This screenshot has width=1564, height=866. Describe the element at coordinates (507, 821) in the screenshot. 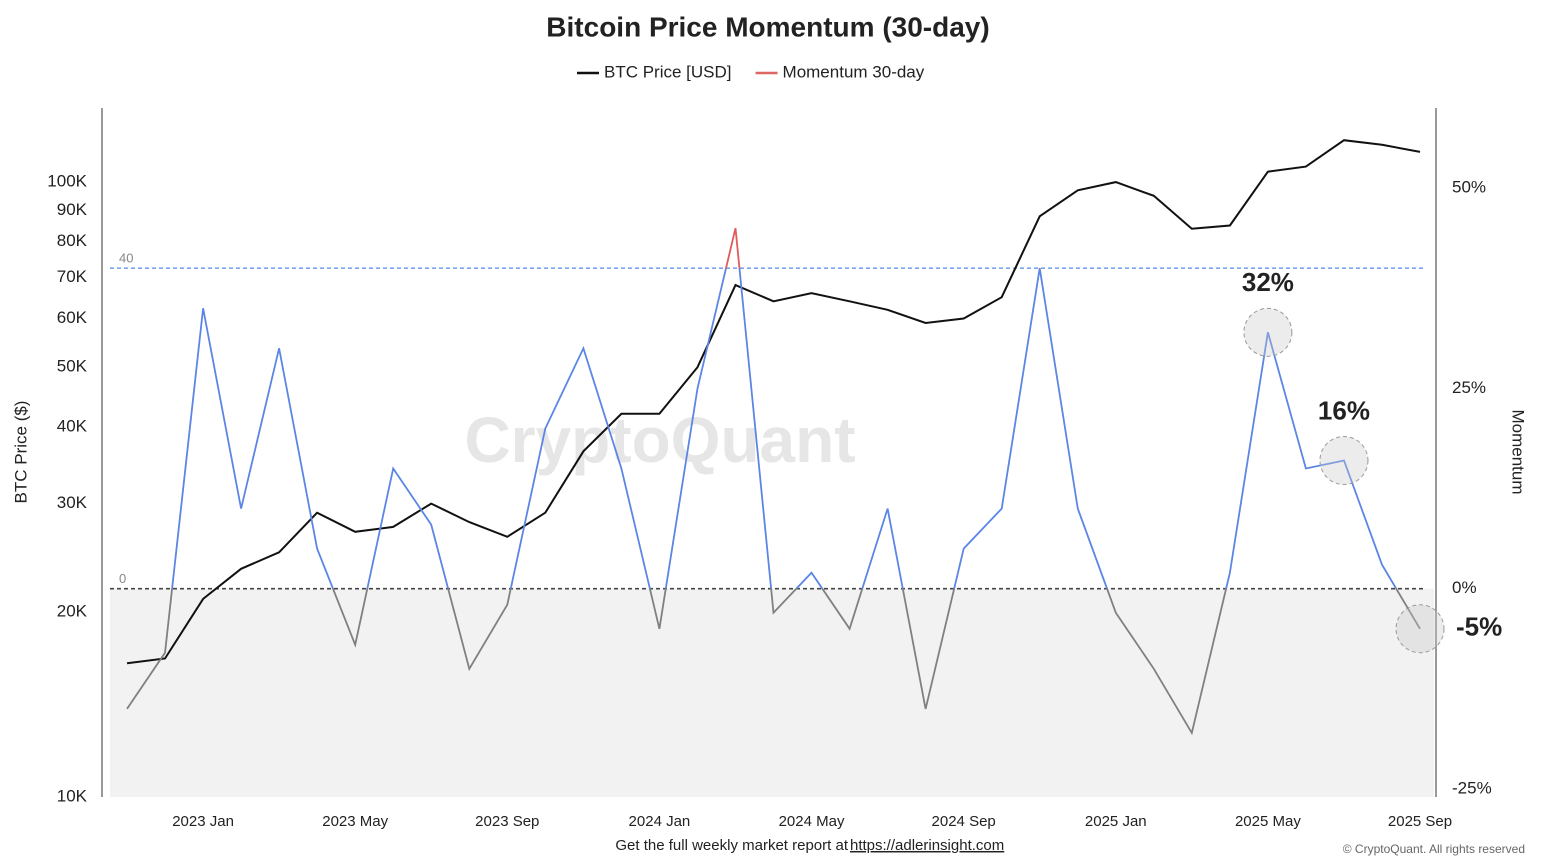

I see `x-tick-label: 2023 Sep` at that location.